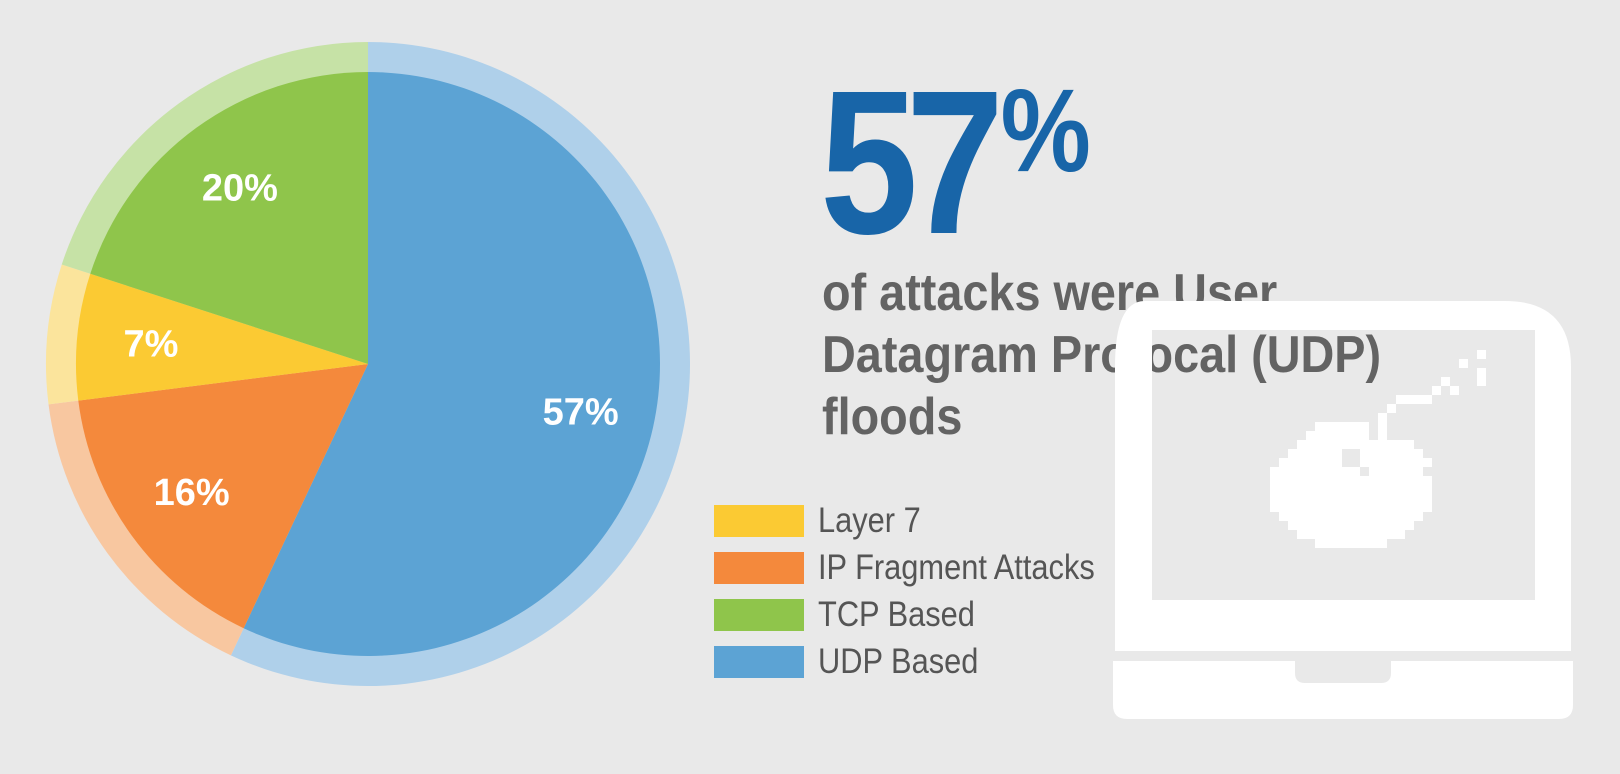  Describe the element at coordinates (192, 493) in the screenshot. I see `pie-label-ip-fragment-attacks: 16%` at that location.